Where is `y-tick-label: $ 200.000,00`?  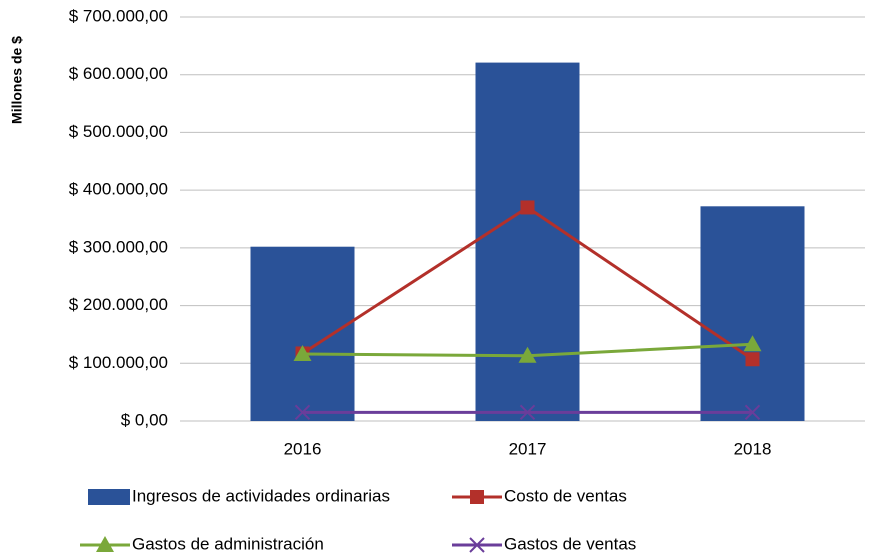 y-tick-label: $ 200.000,00 is located at coordinates (118, 304).